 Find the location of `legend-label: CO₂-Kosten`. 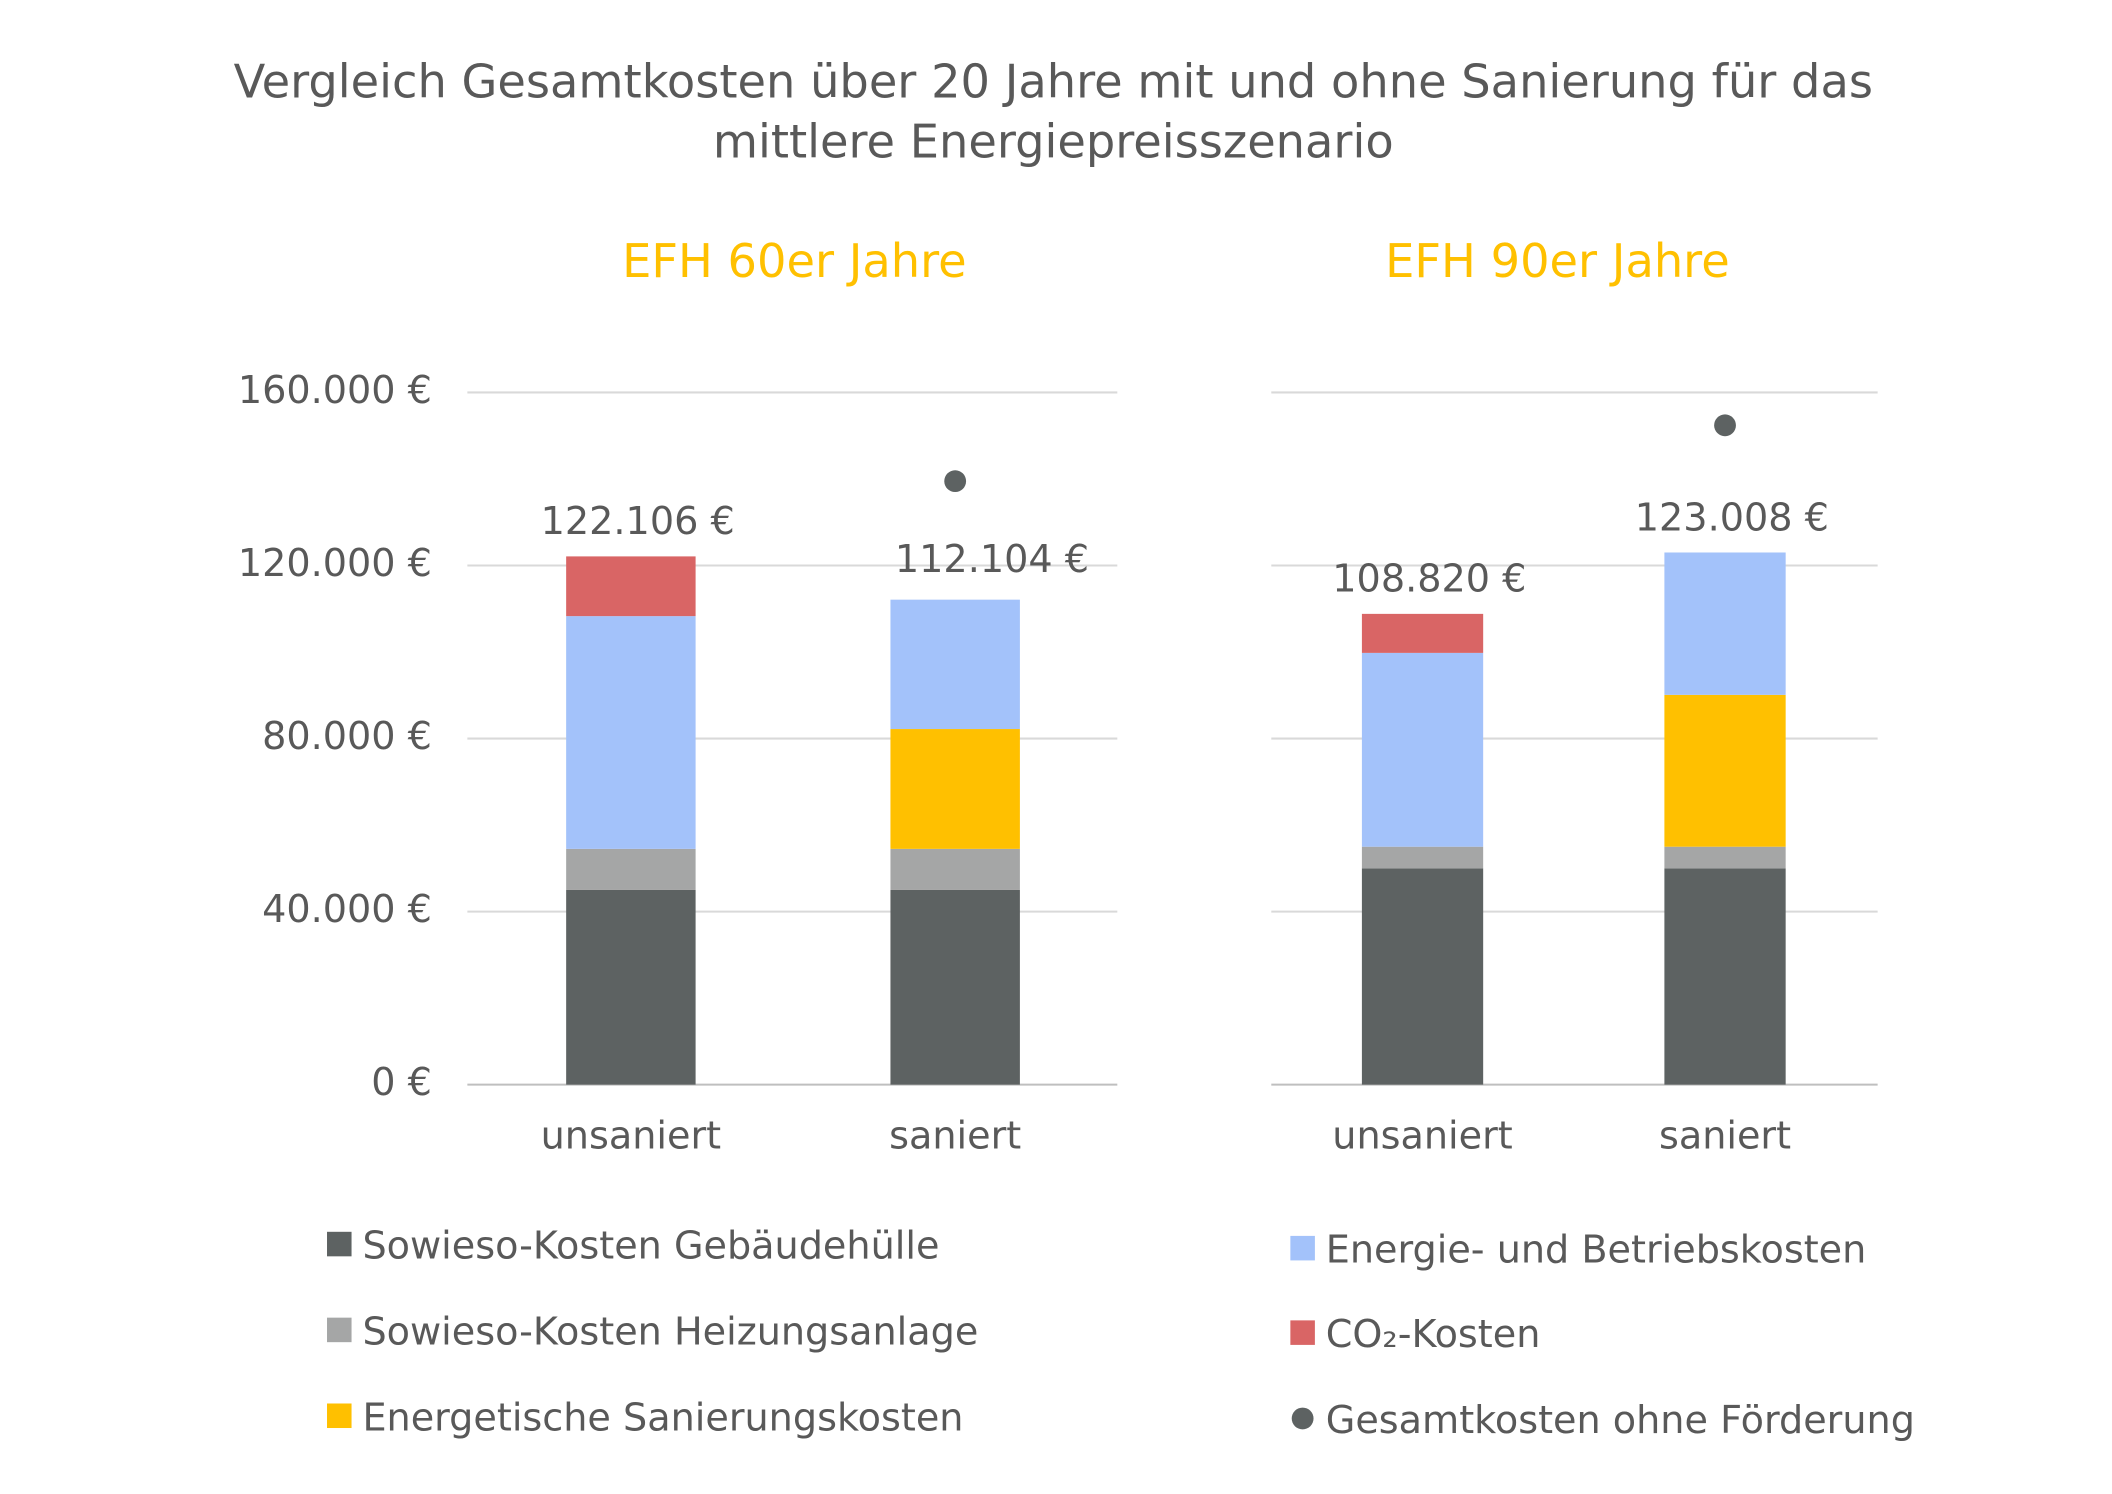

legend-label: CO₂-Kosten is located at coordinates (1433, 1334).